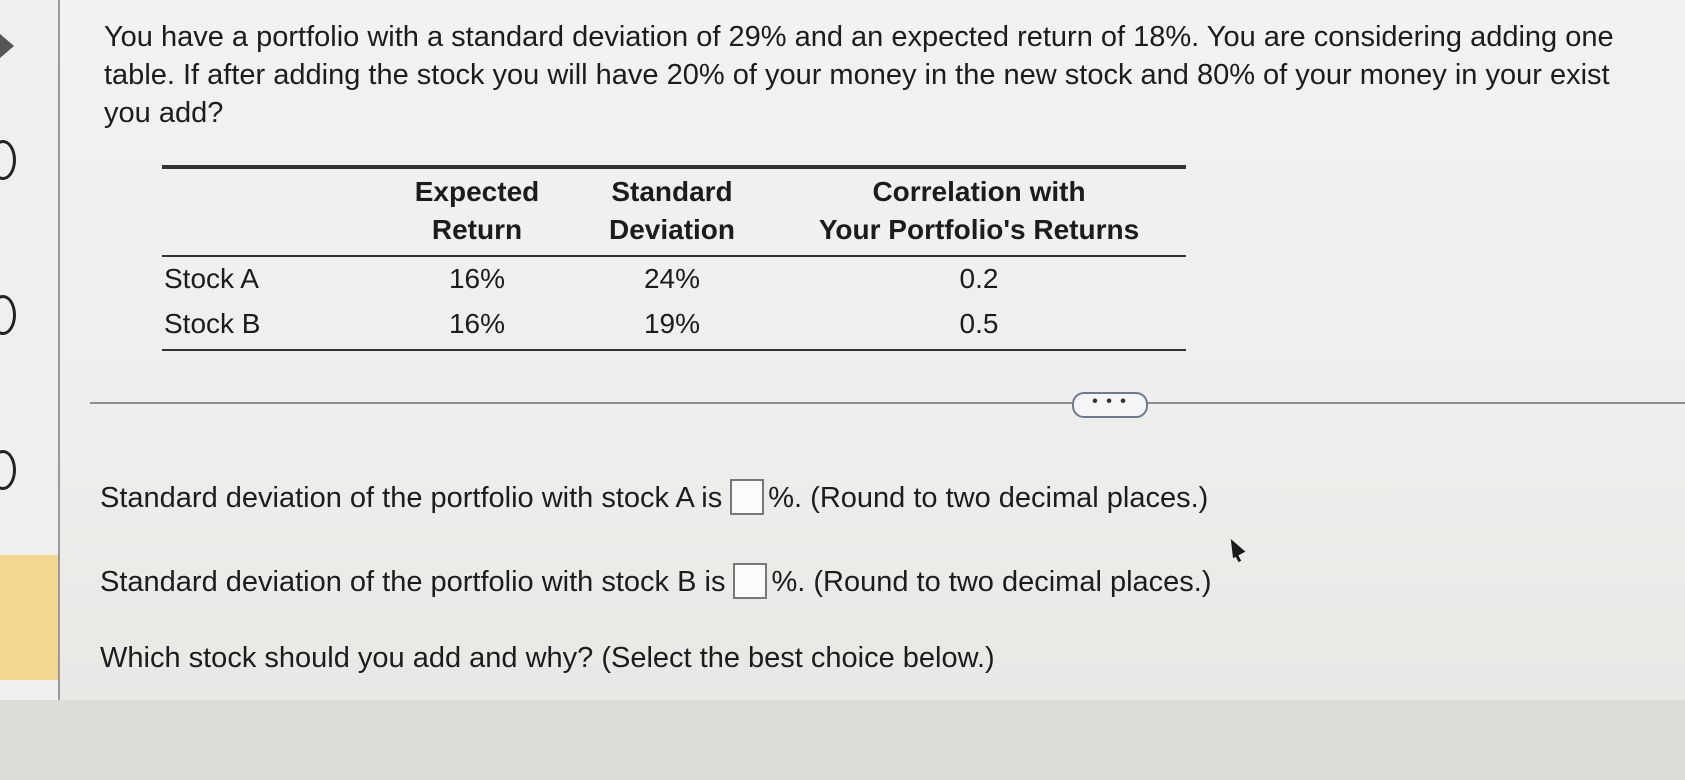 This screenshot has height=780, width=1685. What do you see at coordinates (887, 403) in the screenshot?
I see `section-divider` at bounding box center [887, 403].